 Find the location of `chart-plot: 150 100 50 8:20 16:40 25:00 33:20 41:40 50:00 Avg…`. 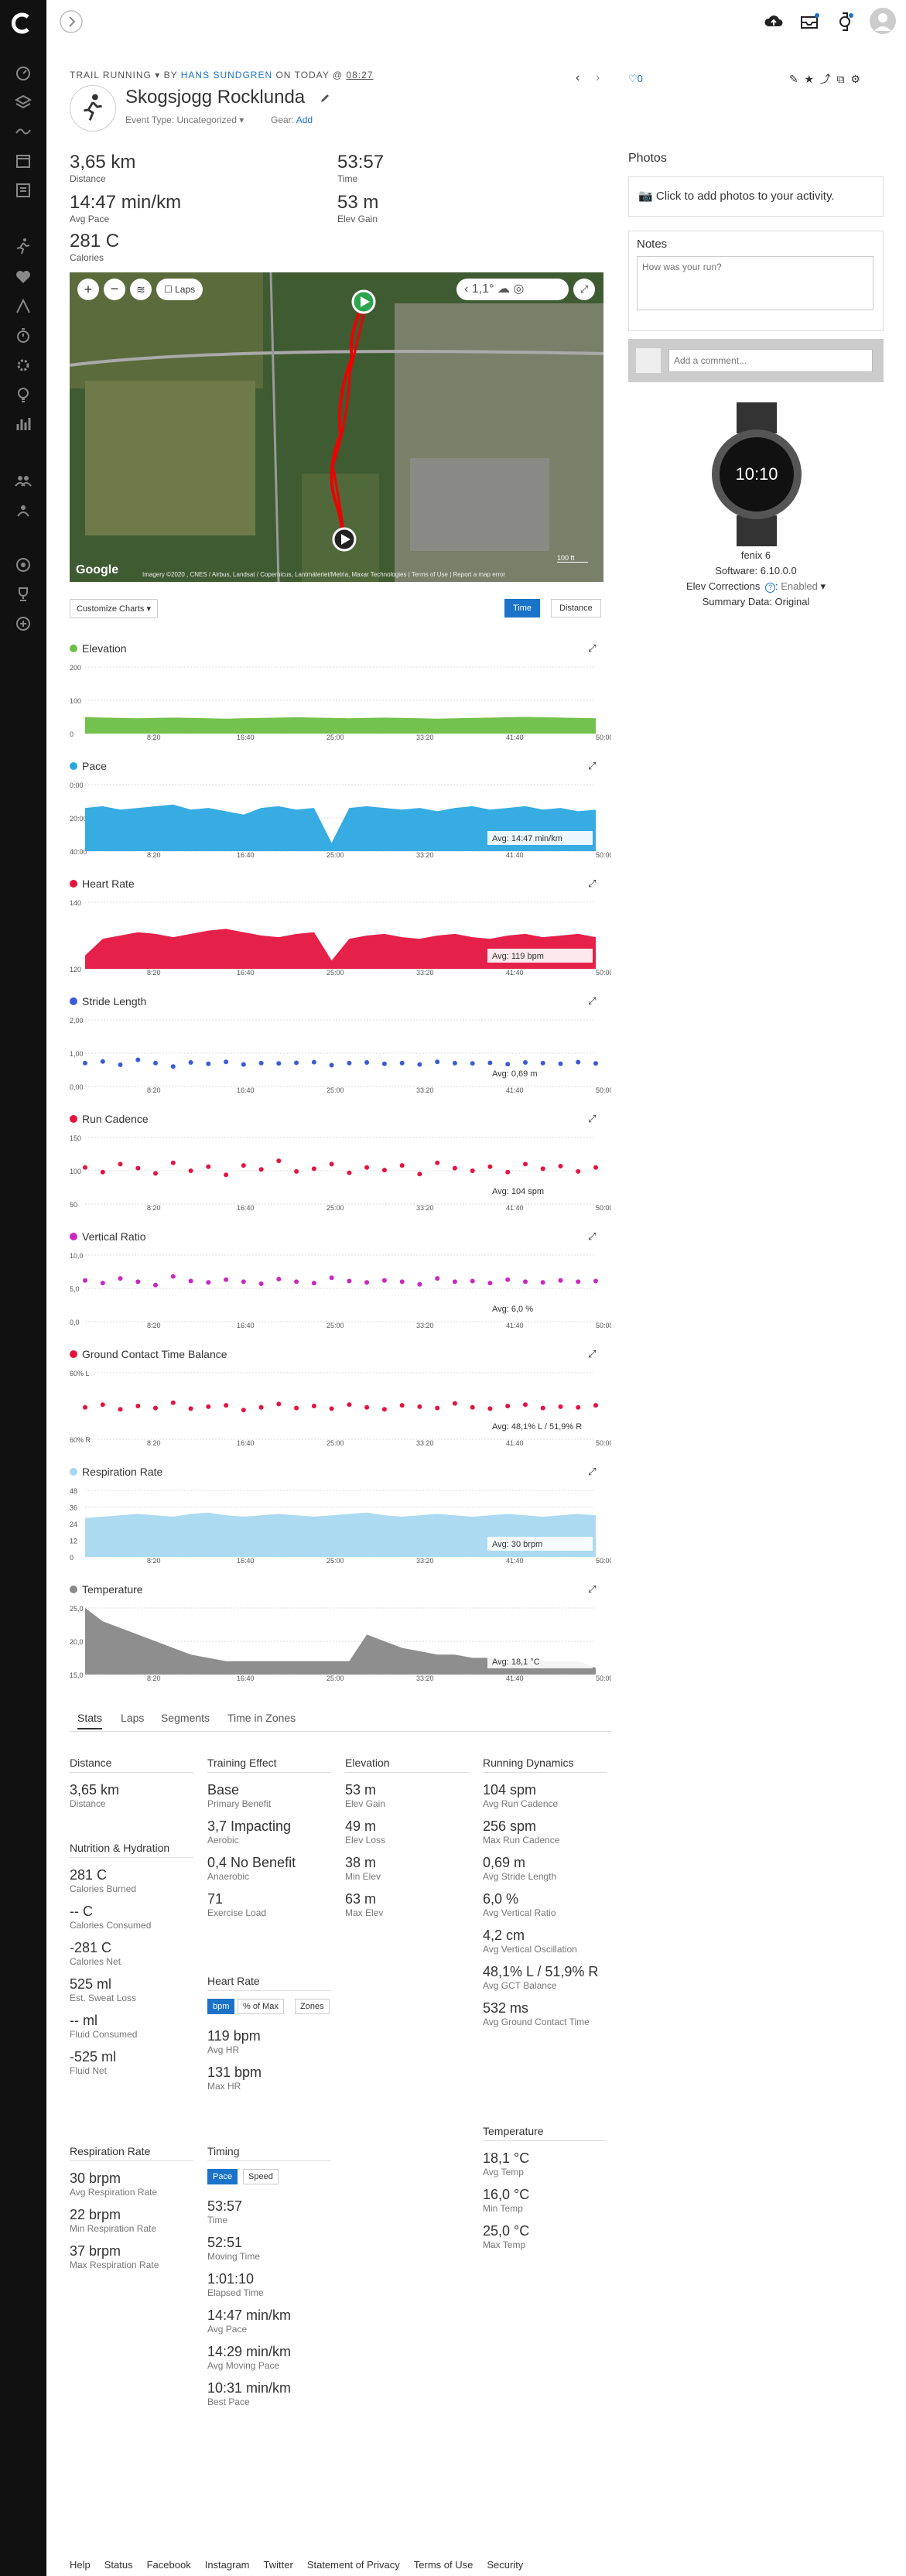

chart-plot: 150 100 50 8:20 16:40 25:00 33:20 41:40 50:00 Avg… is located at coordinates (340, 1175).